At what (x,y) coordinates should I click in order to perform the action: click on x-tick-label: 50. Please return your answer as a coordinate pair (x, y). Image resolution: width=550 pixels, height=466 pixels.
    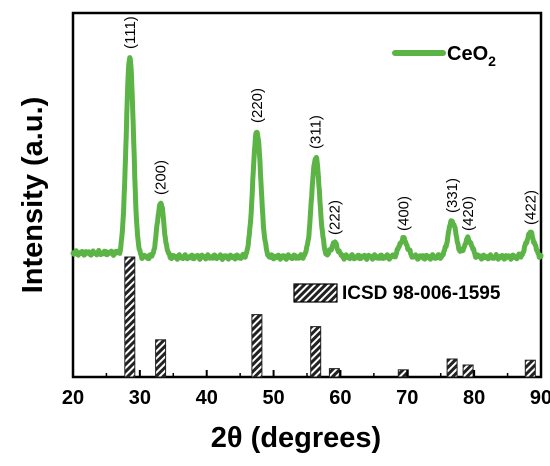
    Looking at the image, I should click on (273, 398).